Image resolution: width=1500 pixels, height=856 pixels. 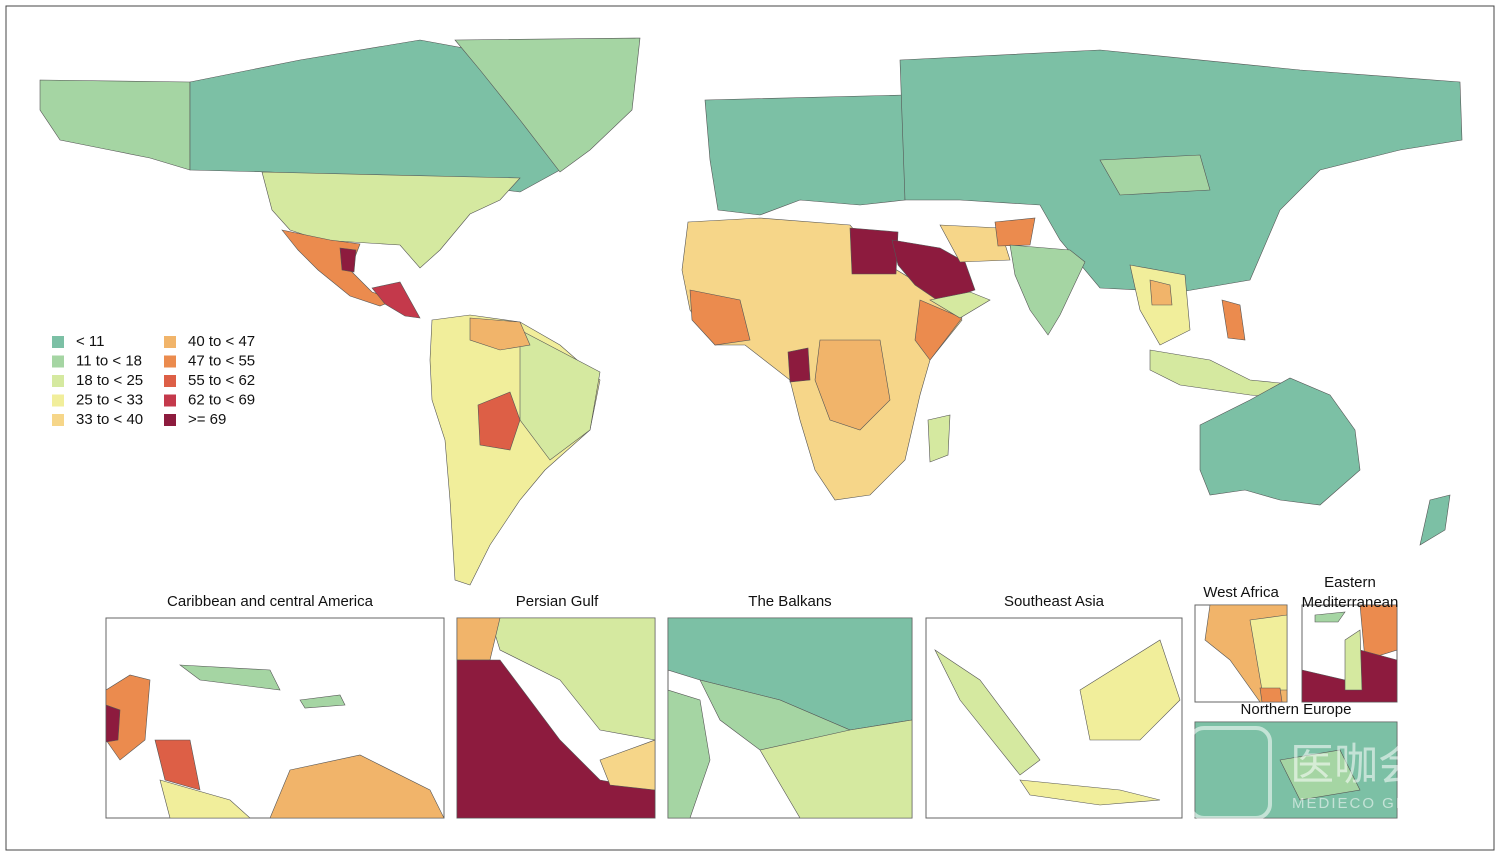 I want to click on legend-label: < 11, so click(x=90, y=341).